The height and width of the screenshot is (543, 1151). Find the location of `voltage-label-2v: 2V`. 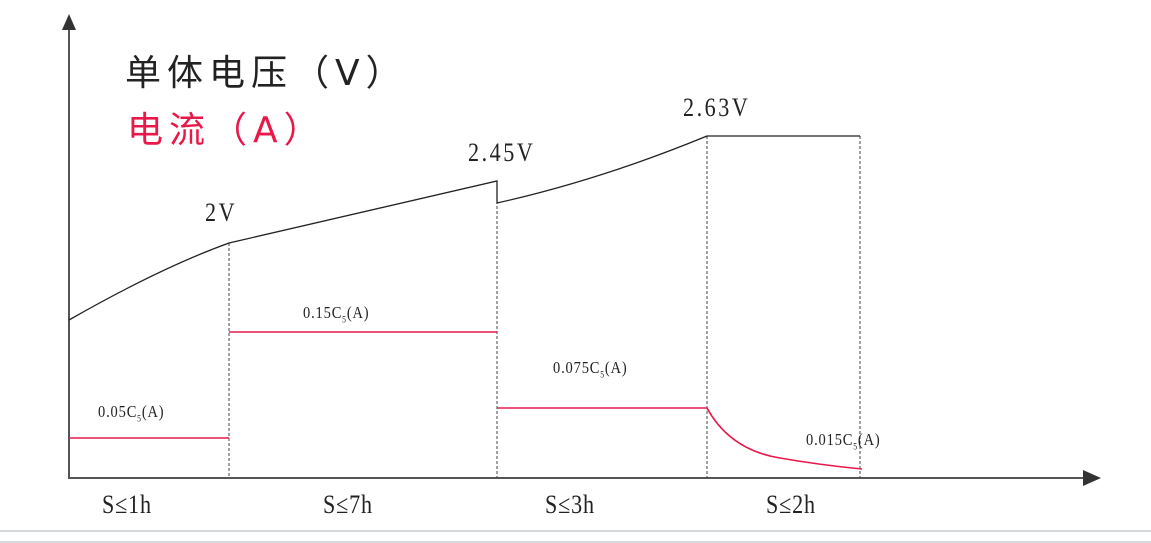

voltage-label-2v: 2V is located at coordinates (221, 212).